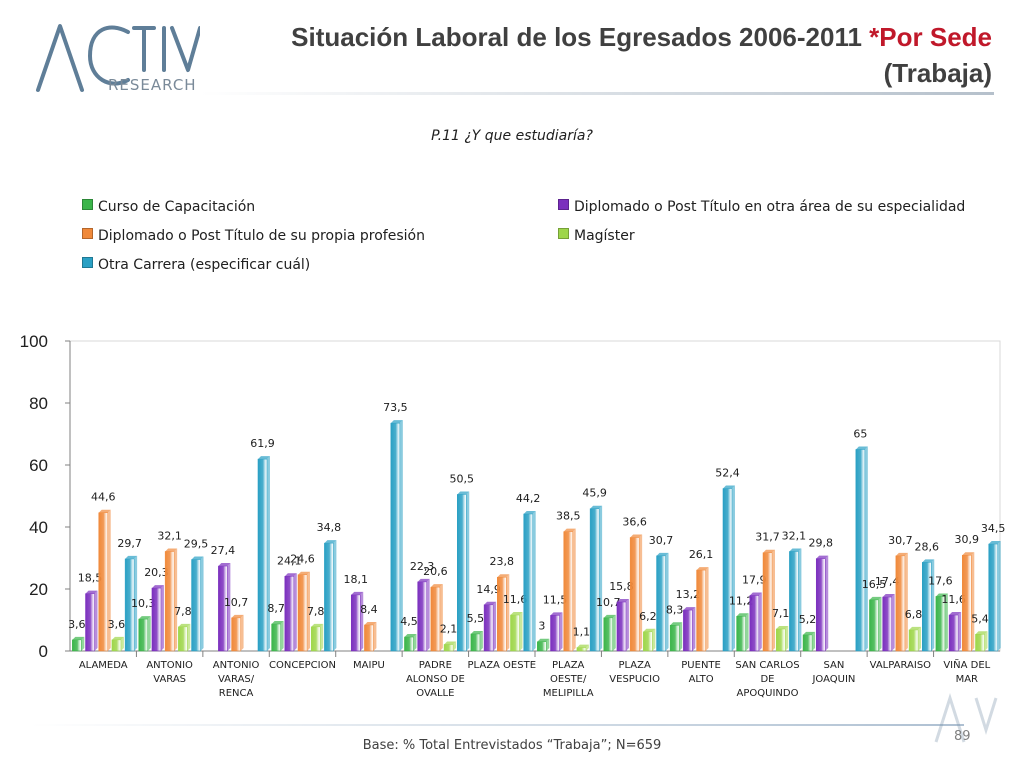  I want to click on x-tick-label: MAIPU, so click(369, 665).